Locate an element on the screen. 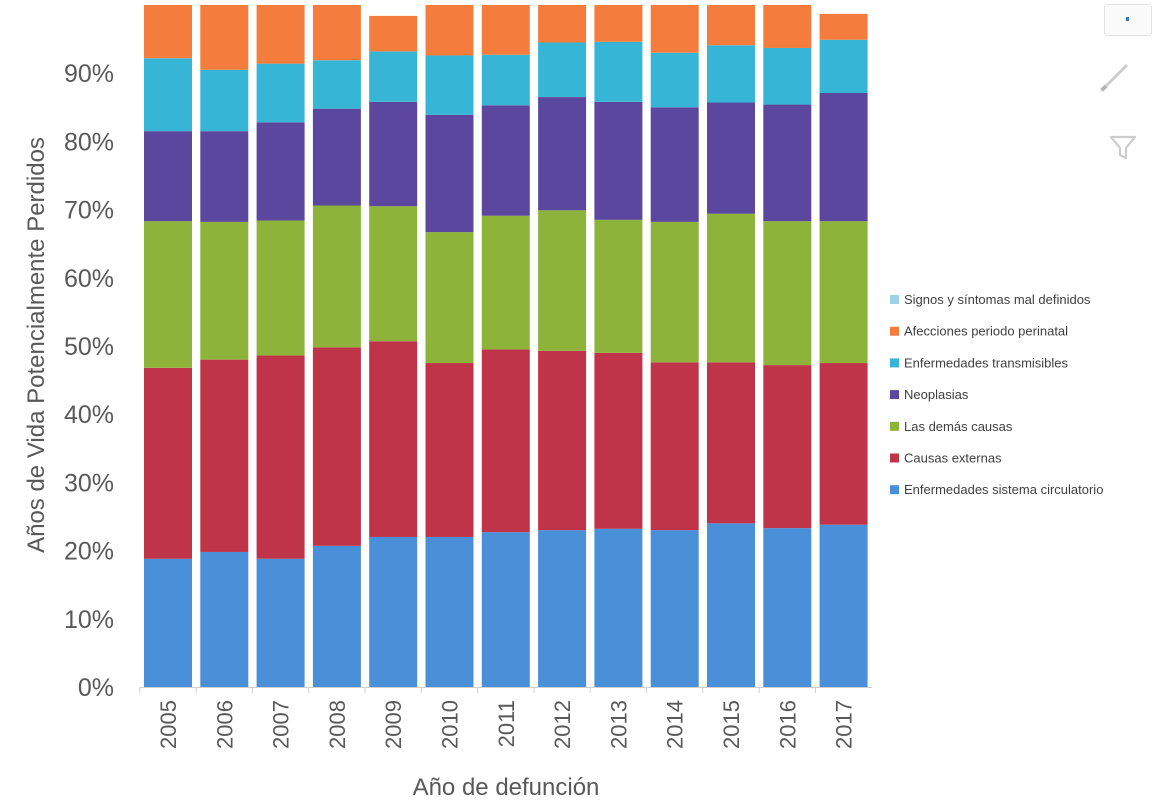 This screenshot has height=801, width=1154. y-tick-label: 60% is located at coordinates (89, 279).